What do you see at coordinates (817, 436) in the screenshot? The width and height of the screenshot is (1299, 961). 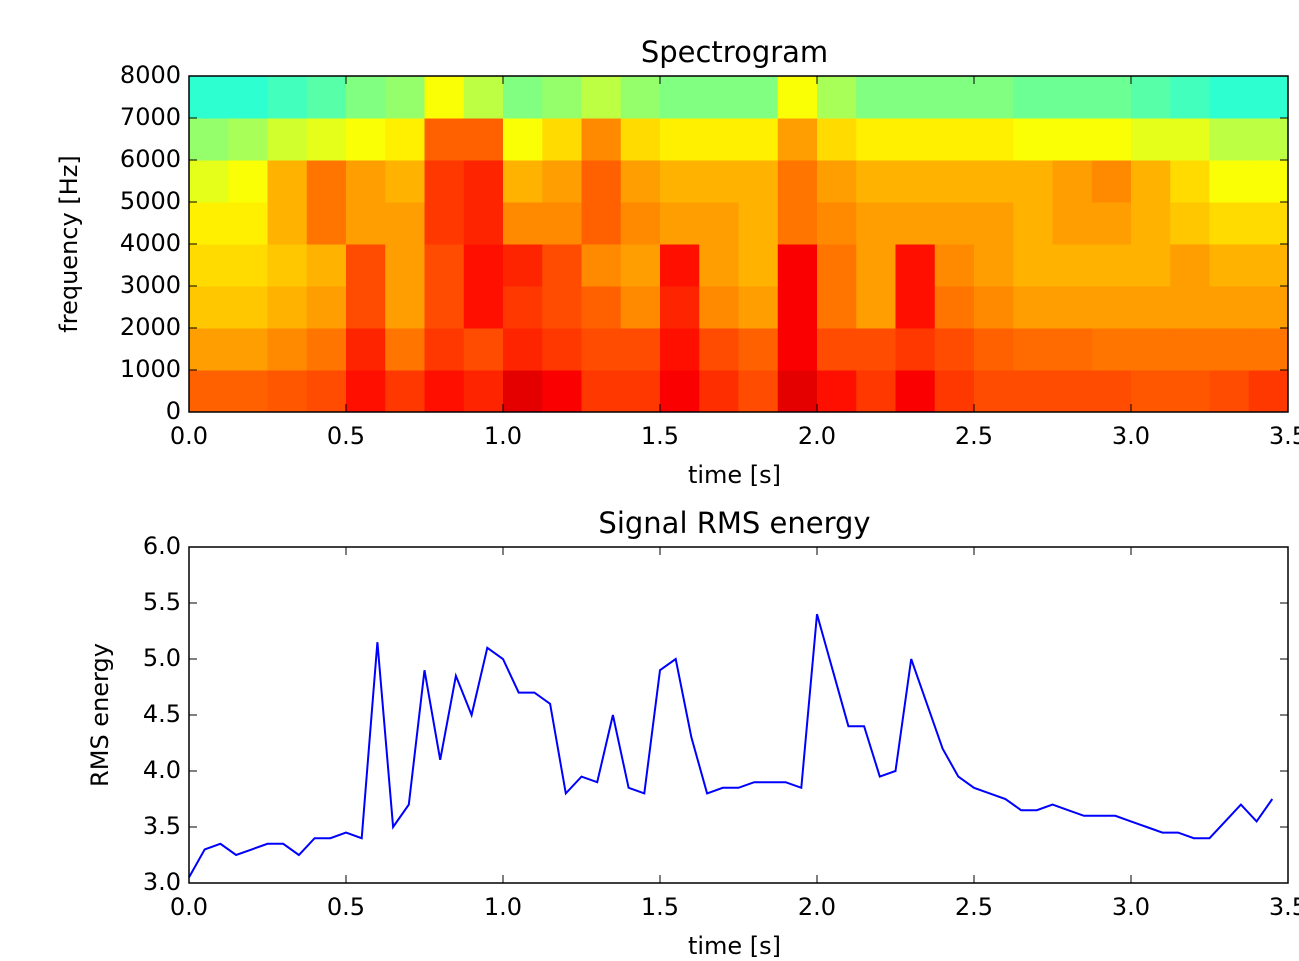 I see `x-tick-label: 2.0` at bounding box center [817, 436].